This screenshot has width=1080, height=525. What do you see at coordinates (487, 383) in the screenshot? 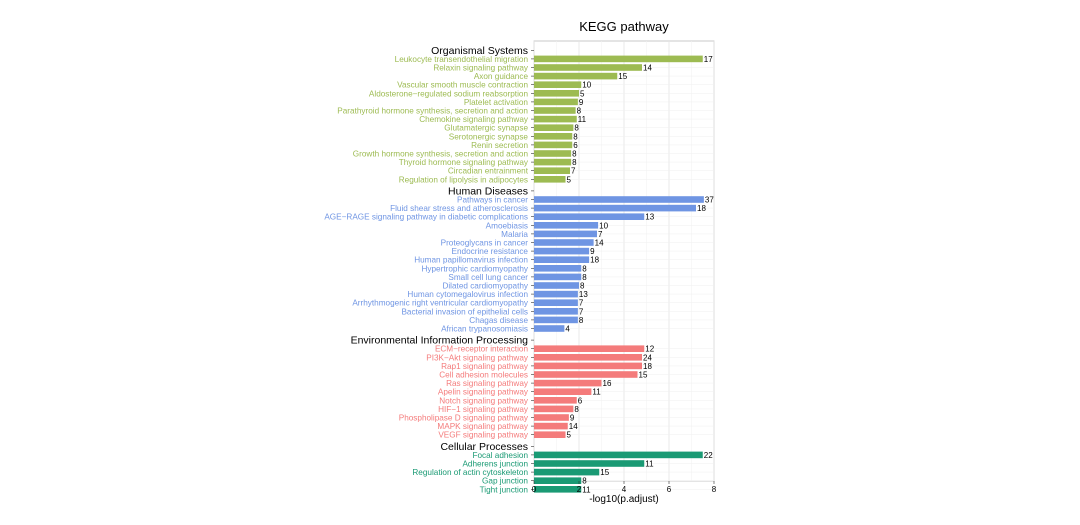
I see `category-label: Ras signaling pathway` at bounding box center [487, 383].